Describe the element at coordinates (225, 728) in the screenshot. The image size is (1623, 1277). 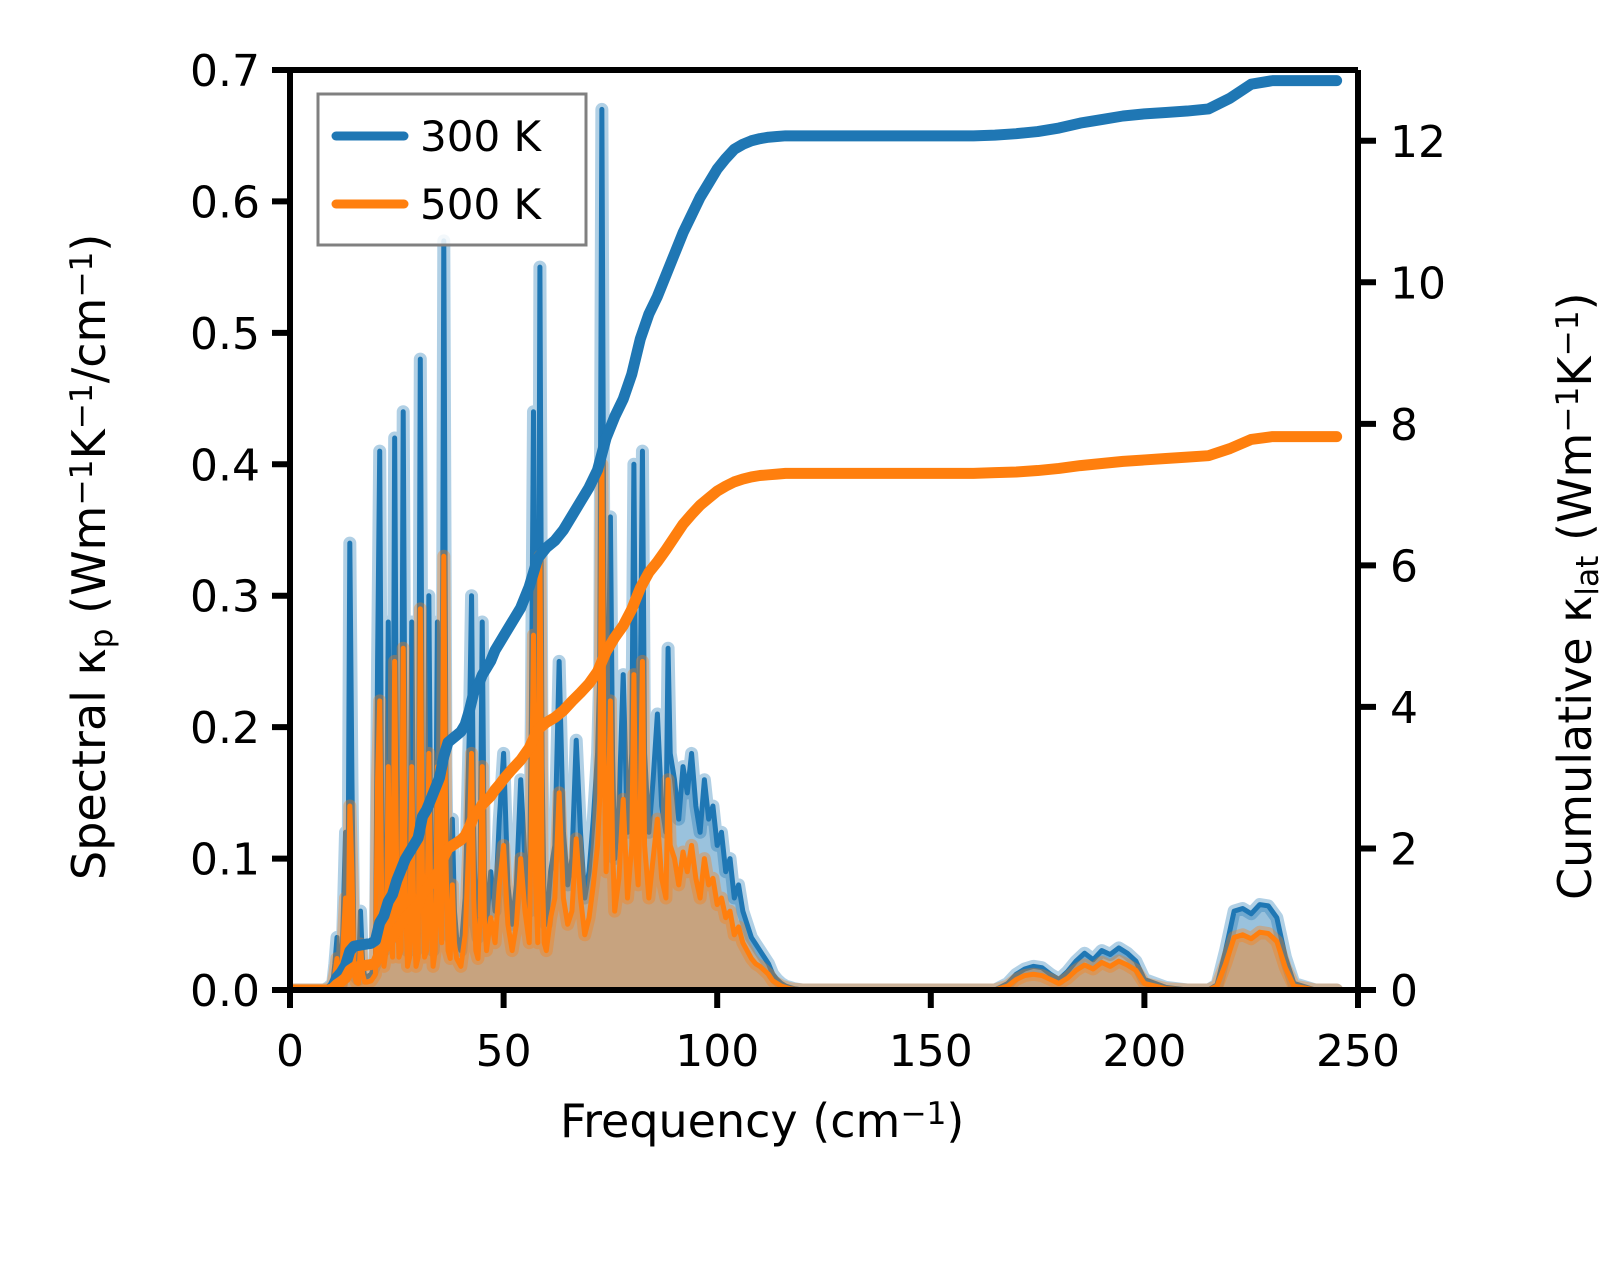
I see `y-left-tick-label-0.2: 0.2` at that location.